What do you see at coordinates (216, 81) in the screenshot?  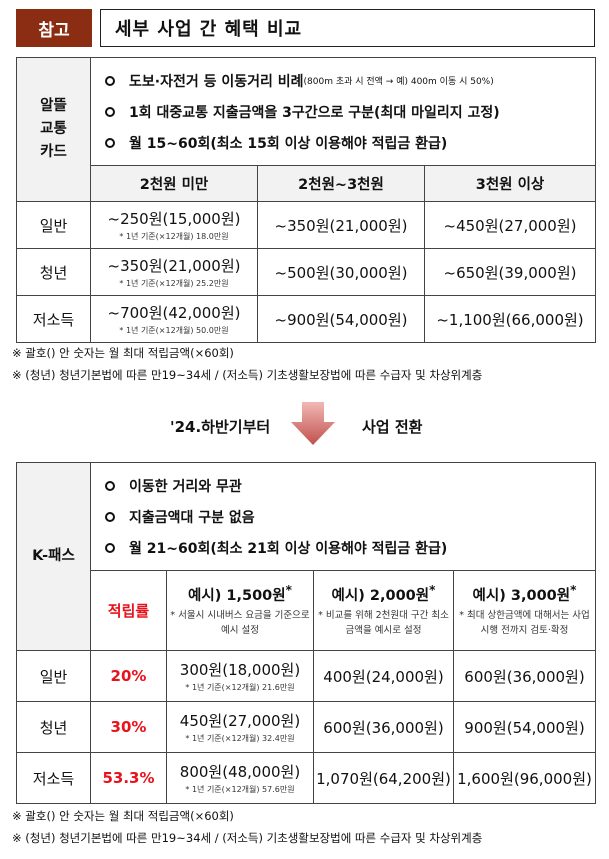 I see `bullet-text: 도보·자전거 등 이동거리 비례` at bounding box center [216, 81].